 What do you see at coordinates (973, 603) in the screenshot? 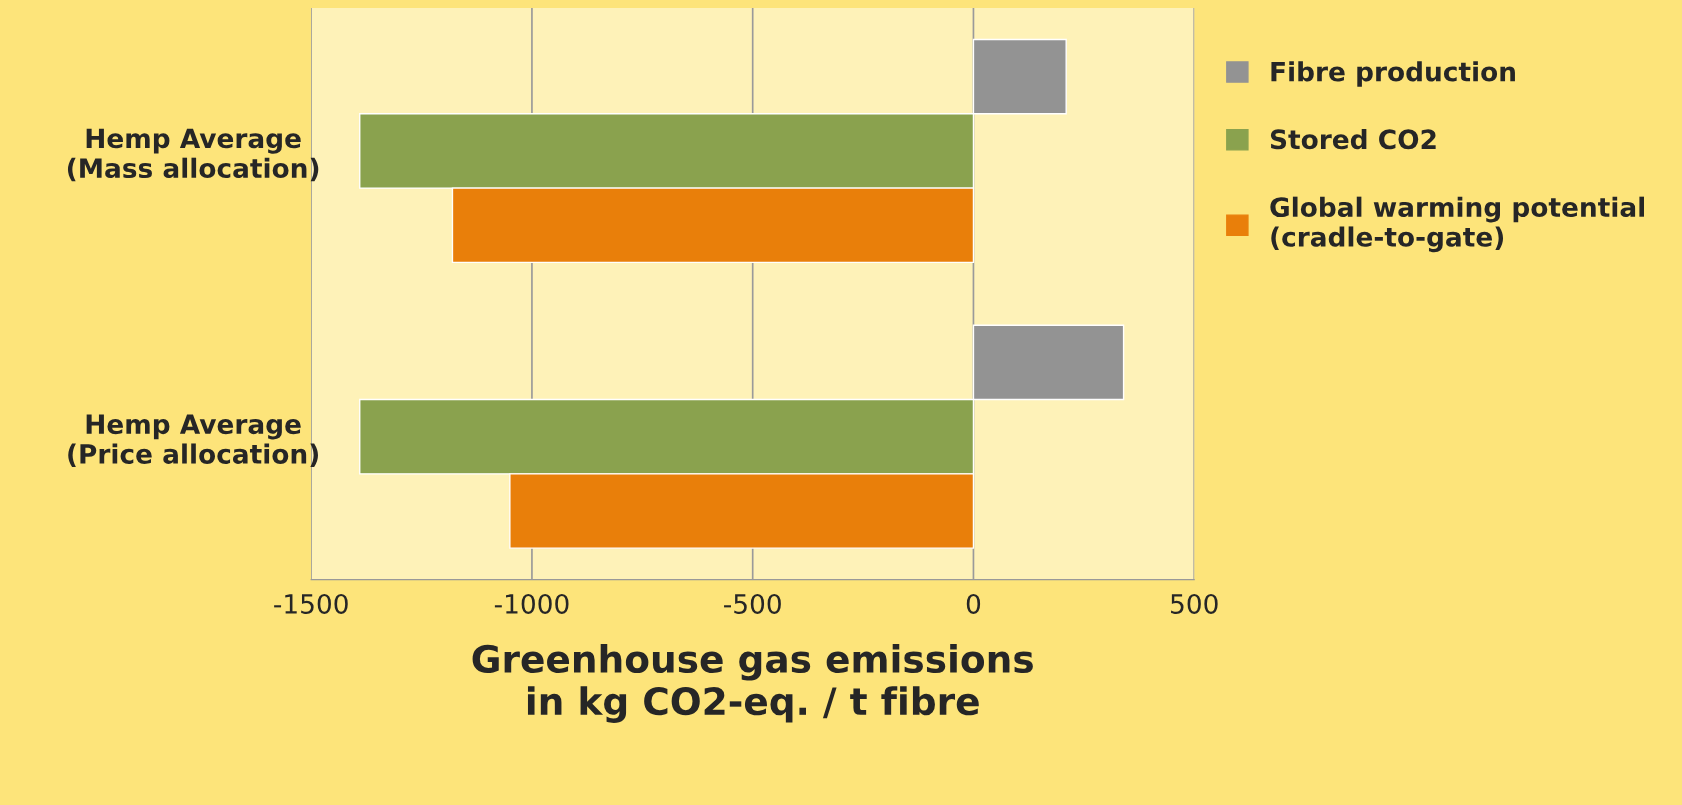
I see `x-tick-label: 0` at bounding box center [973, 603].